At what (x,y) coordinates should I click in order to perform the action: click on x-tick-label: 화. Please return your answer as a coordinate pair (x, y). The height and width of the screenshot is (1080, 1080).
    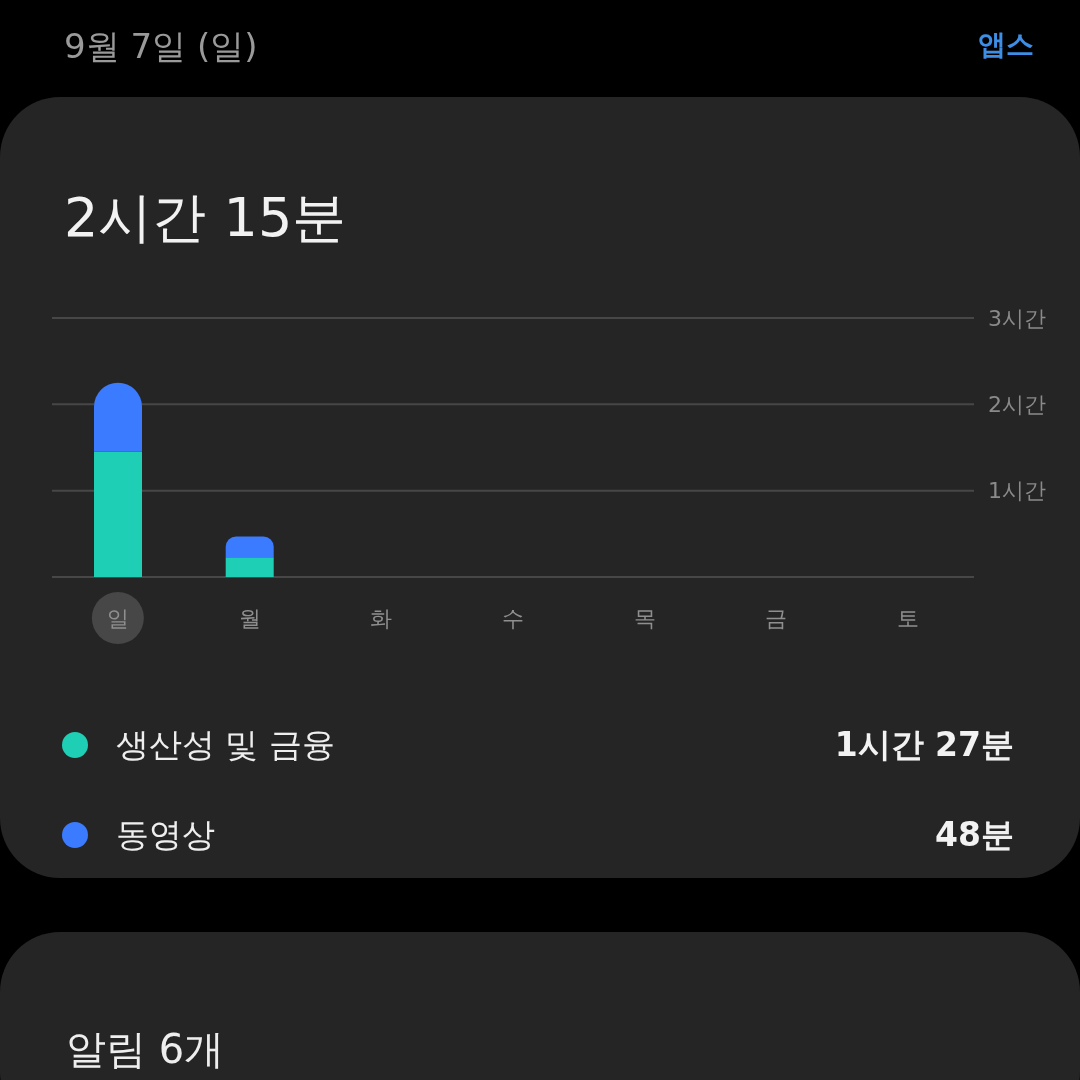
    Looking at the image, I should click on (381, 618).